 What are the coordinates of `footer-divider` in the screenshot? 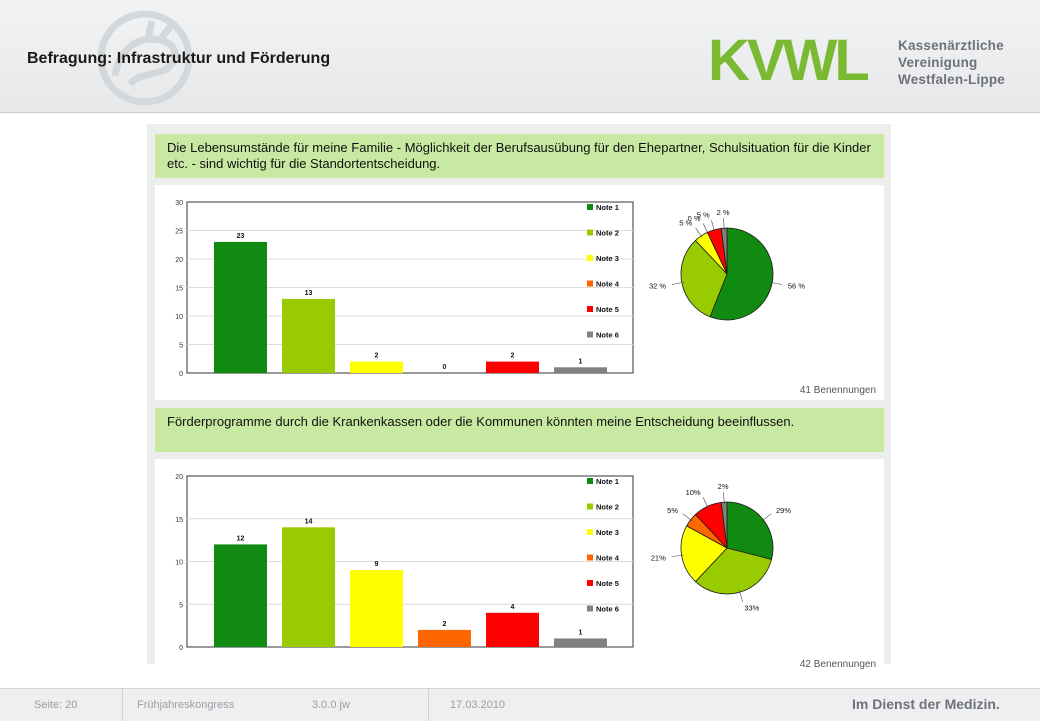 It's located at (122, 705).